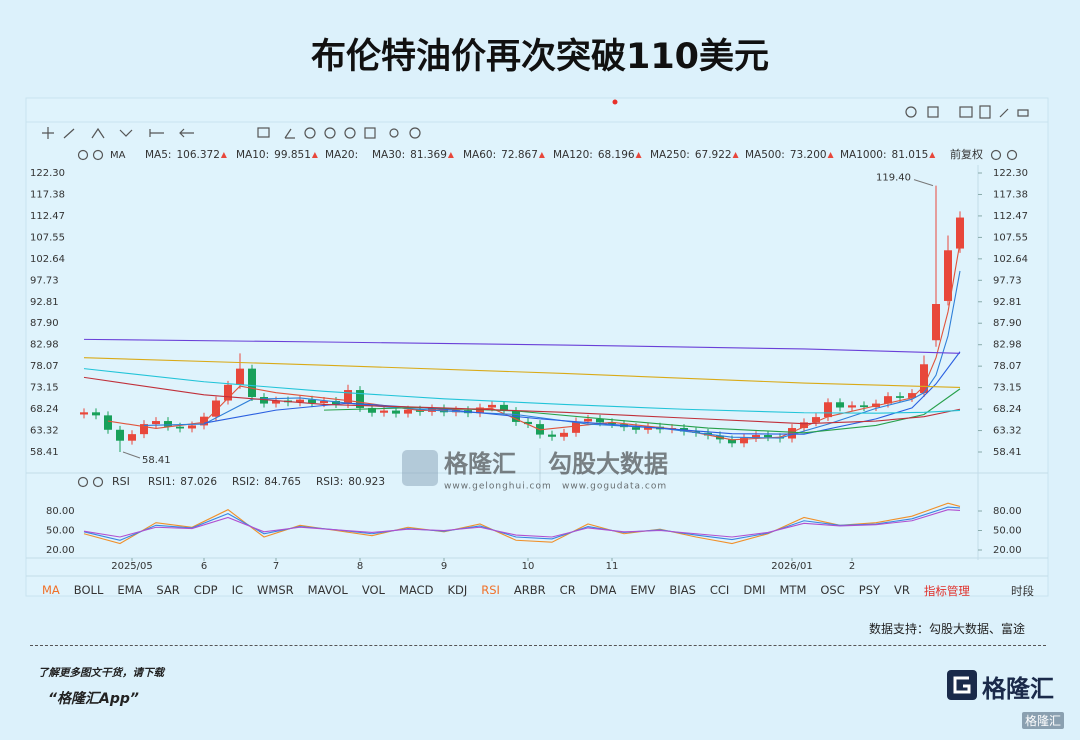 The image size is (1080, 740). I want to click on settings-tool, so click(415, 133).